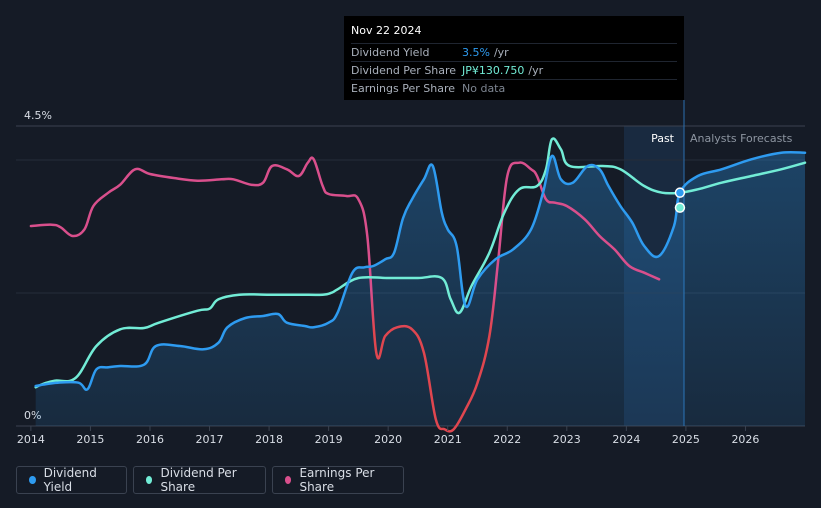 The image size is (821, 508). I want to click on legend-earnings-per-share: Earnings Per Share, so click(338, 480).